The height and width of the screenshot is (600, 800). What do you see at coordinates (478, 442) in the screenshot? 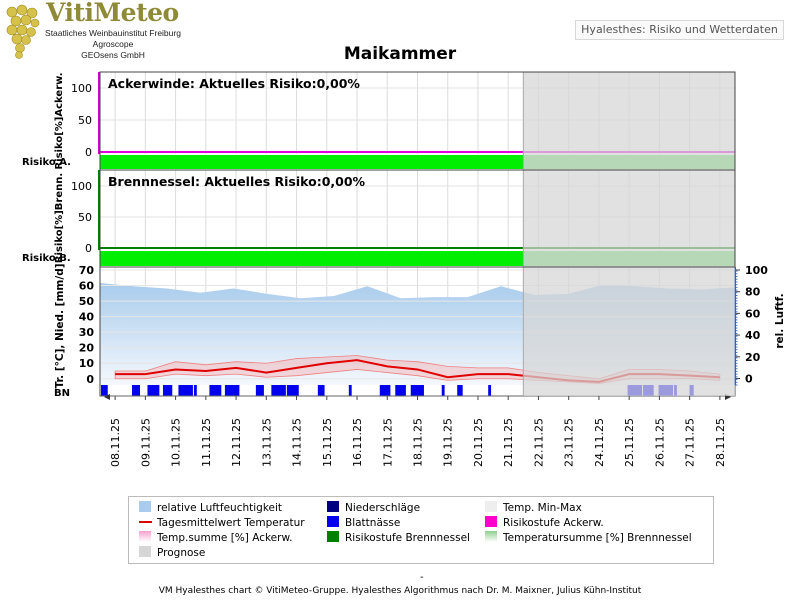
I see `xtick-label-12: 20.11.25` at bounding box center [478, 442].